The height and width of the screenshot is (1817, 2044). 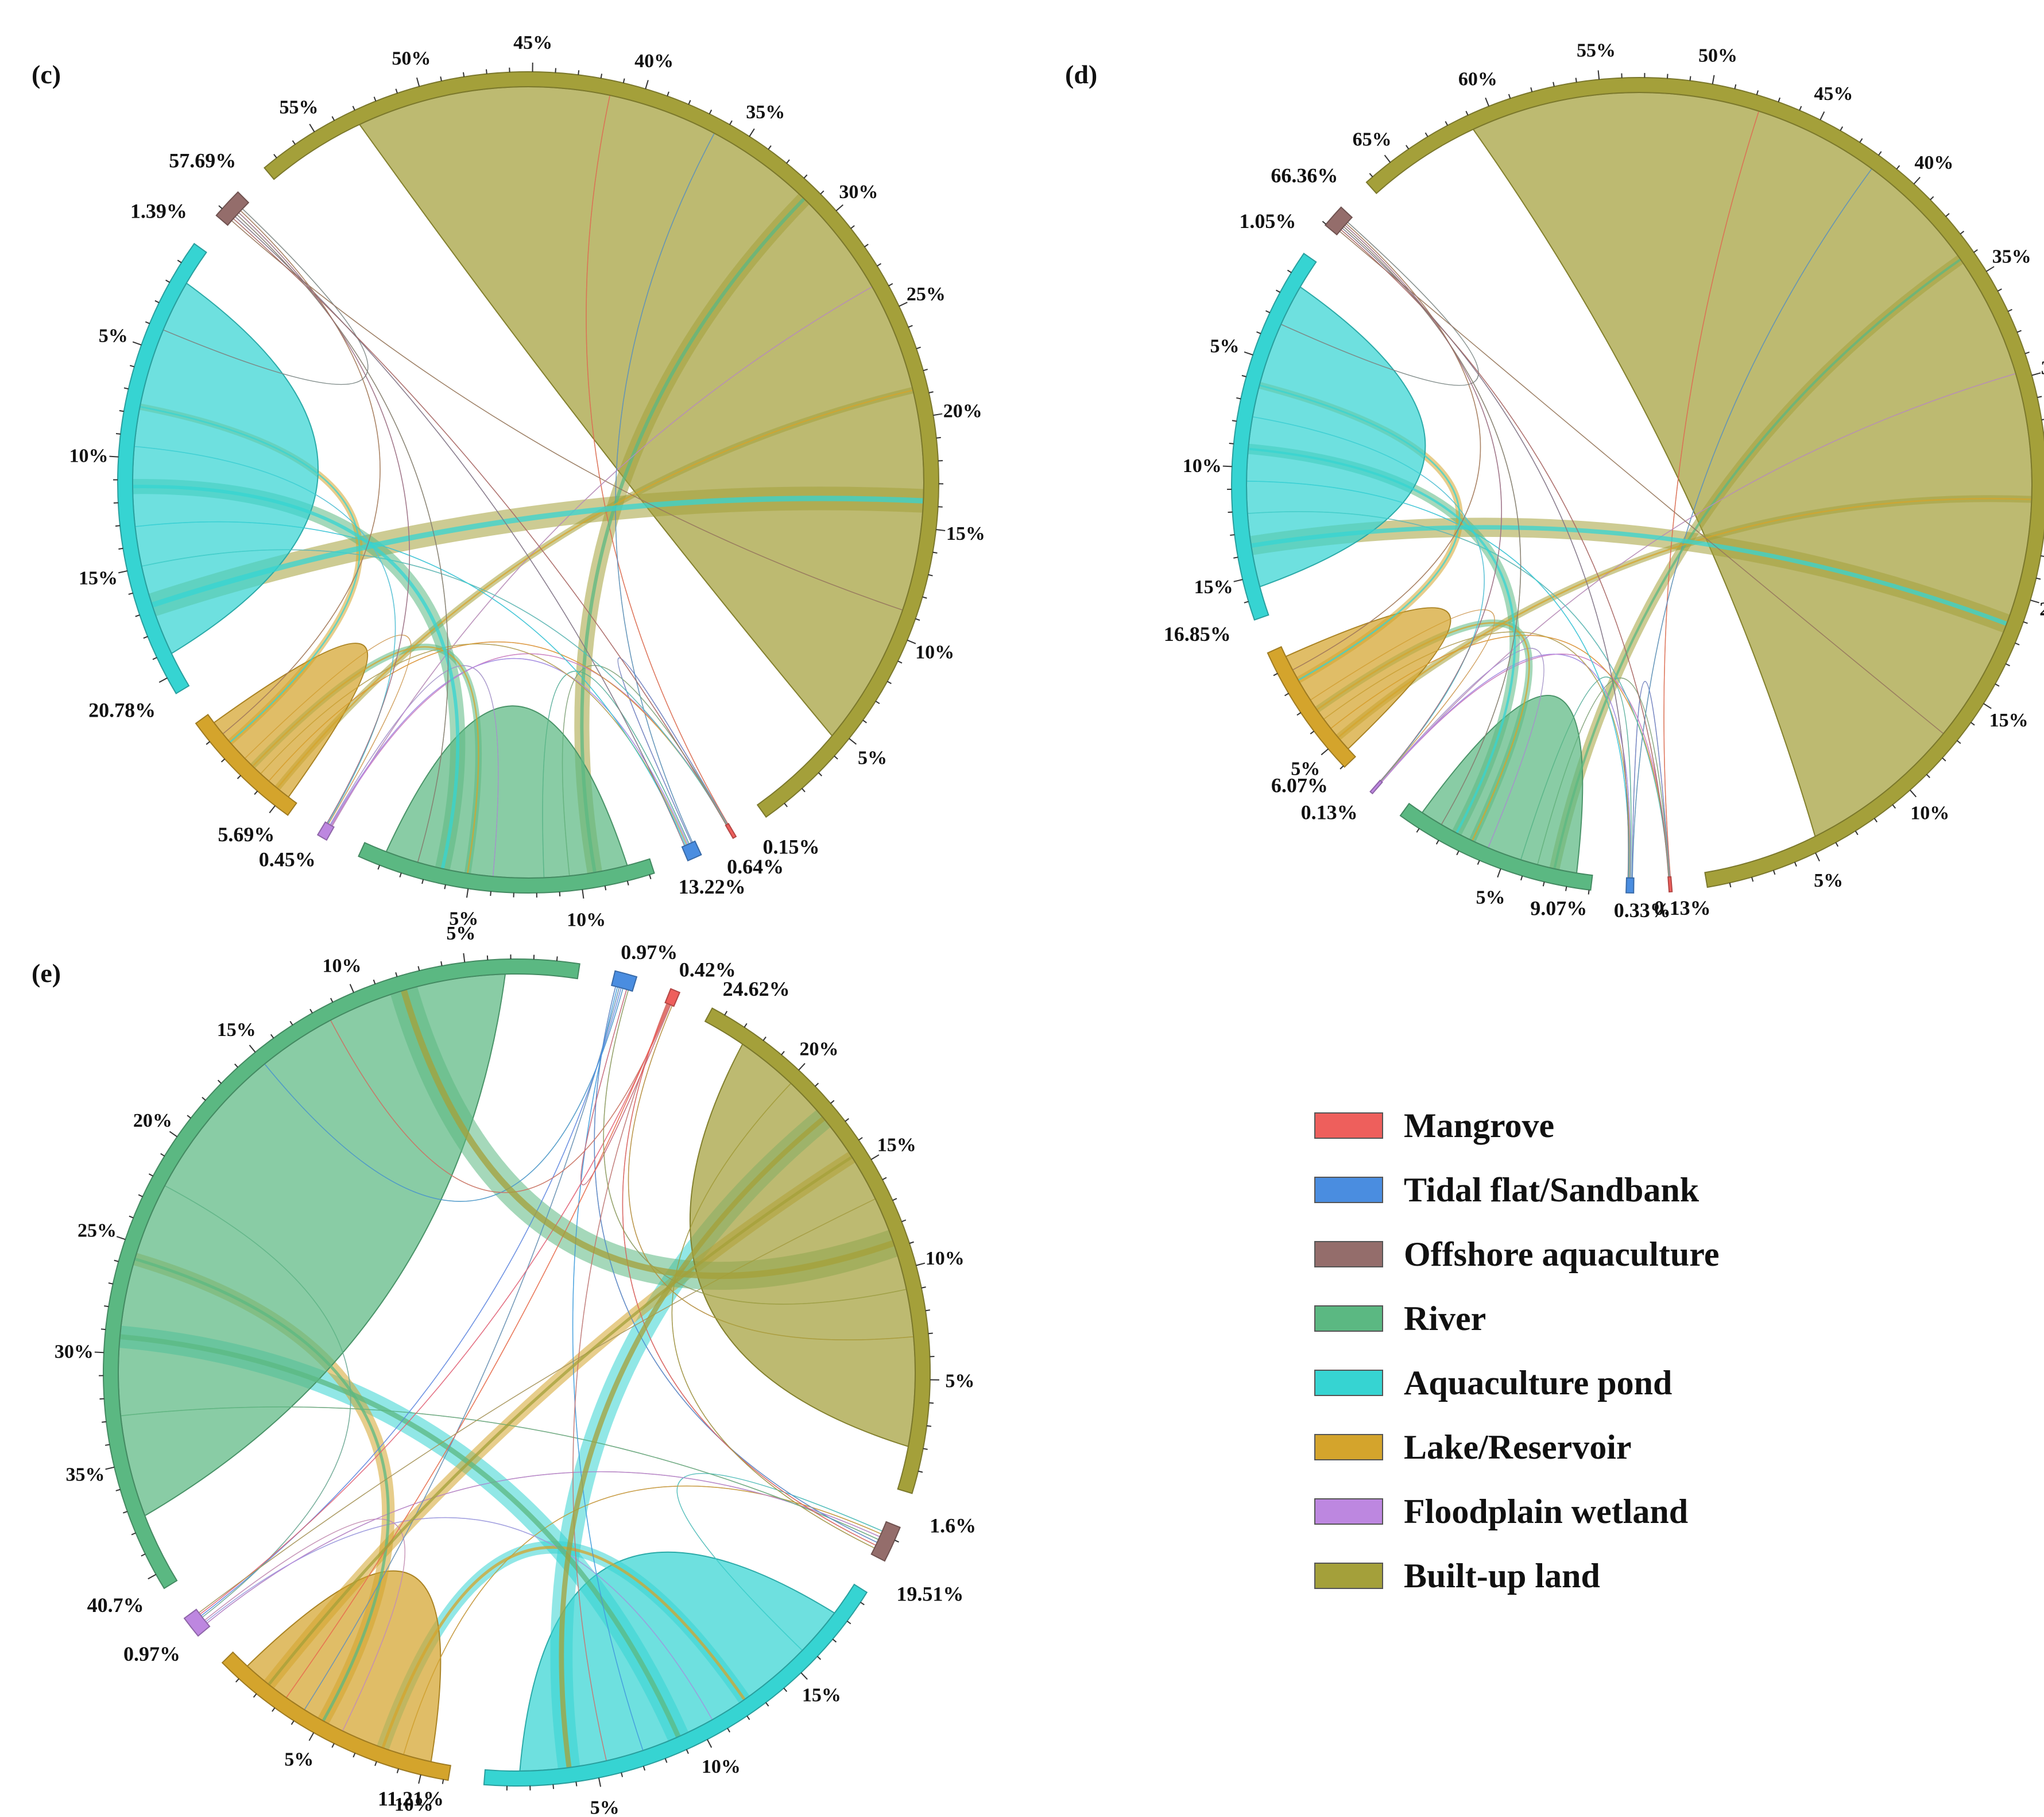 I want to click on sector-lake-reservoir, so click(x=246, y=764).